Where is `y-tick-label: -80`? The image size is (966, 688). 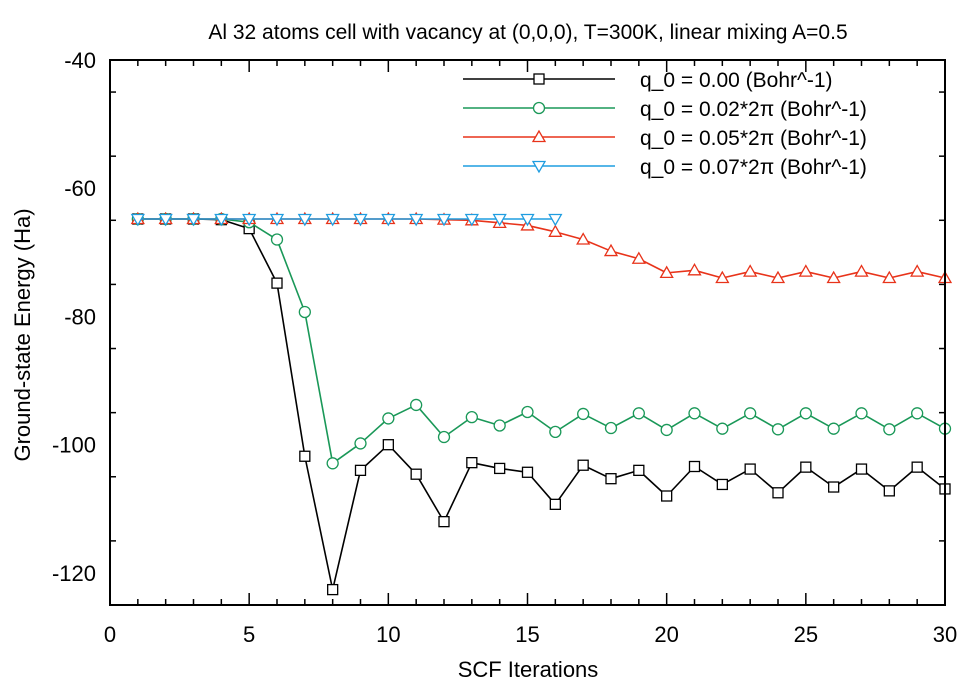
y-tick-label: -80 is located at coordinates (80, 316).